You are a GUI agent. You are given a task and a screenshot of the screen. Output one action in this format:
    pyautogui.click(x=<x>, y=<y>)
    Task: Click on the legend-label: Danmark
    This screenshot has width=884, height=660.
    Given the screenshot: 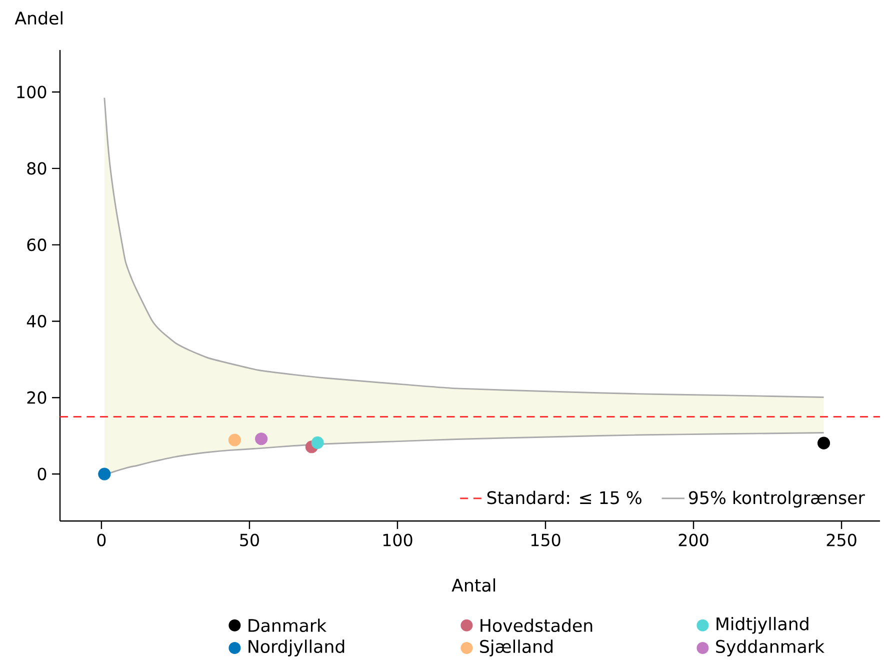 What is the action you would take?
    pyautogui.click(x=287, y=625)
    